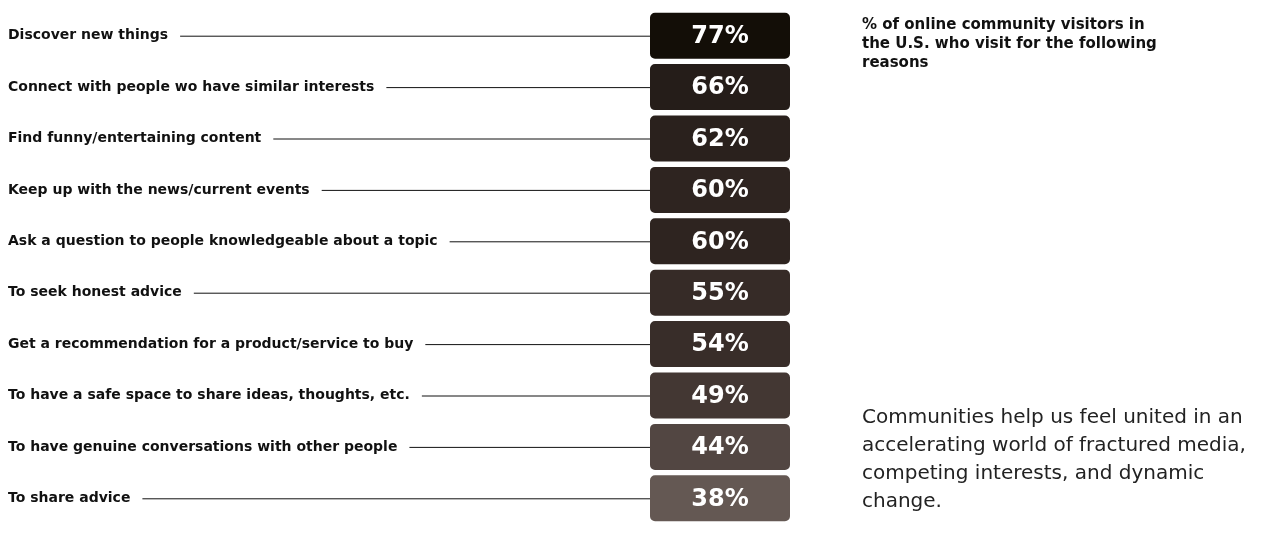 The width and height of the screenshot is (1270, 534). What do you see at coordinates (720, 343) in the screenshot?
I see `data-label: 54%` at bounding box center [720, 343].